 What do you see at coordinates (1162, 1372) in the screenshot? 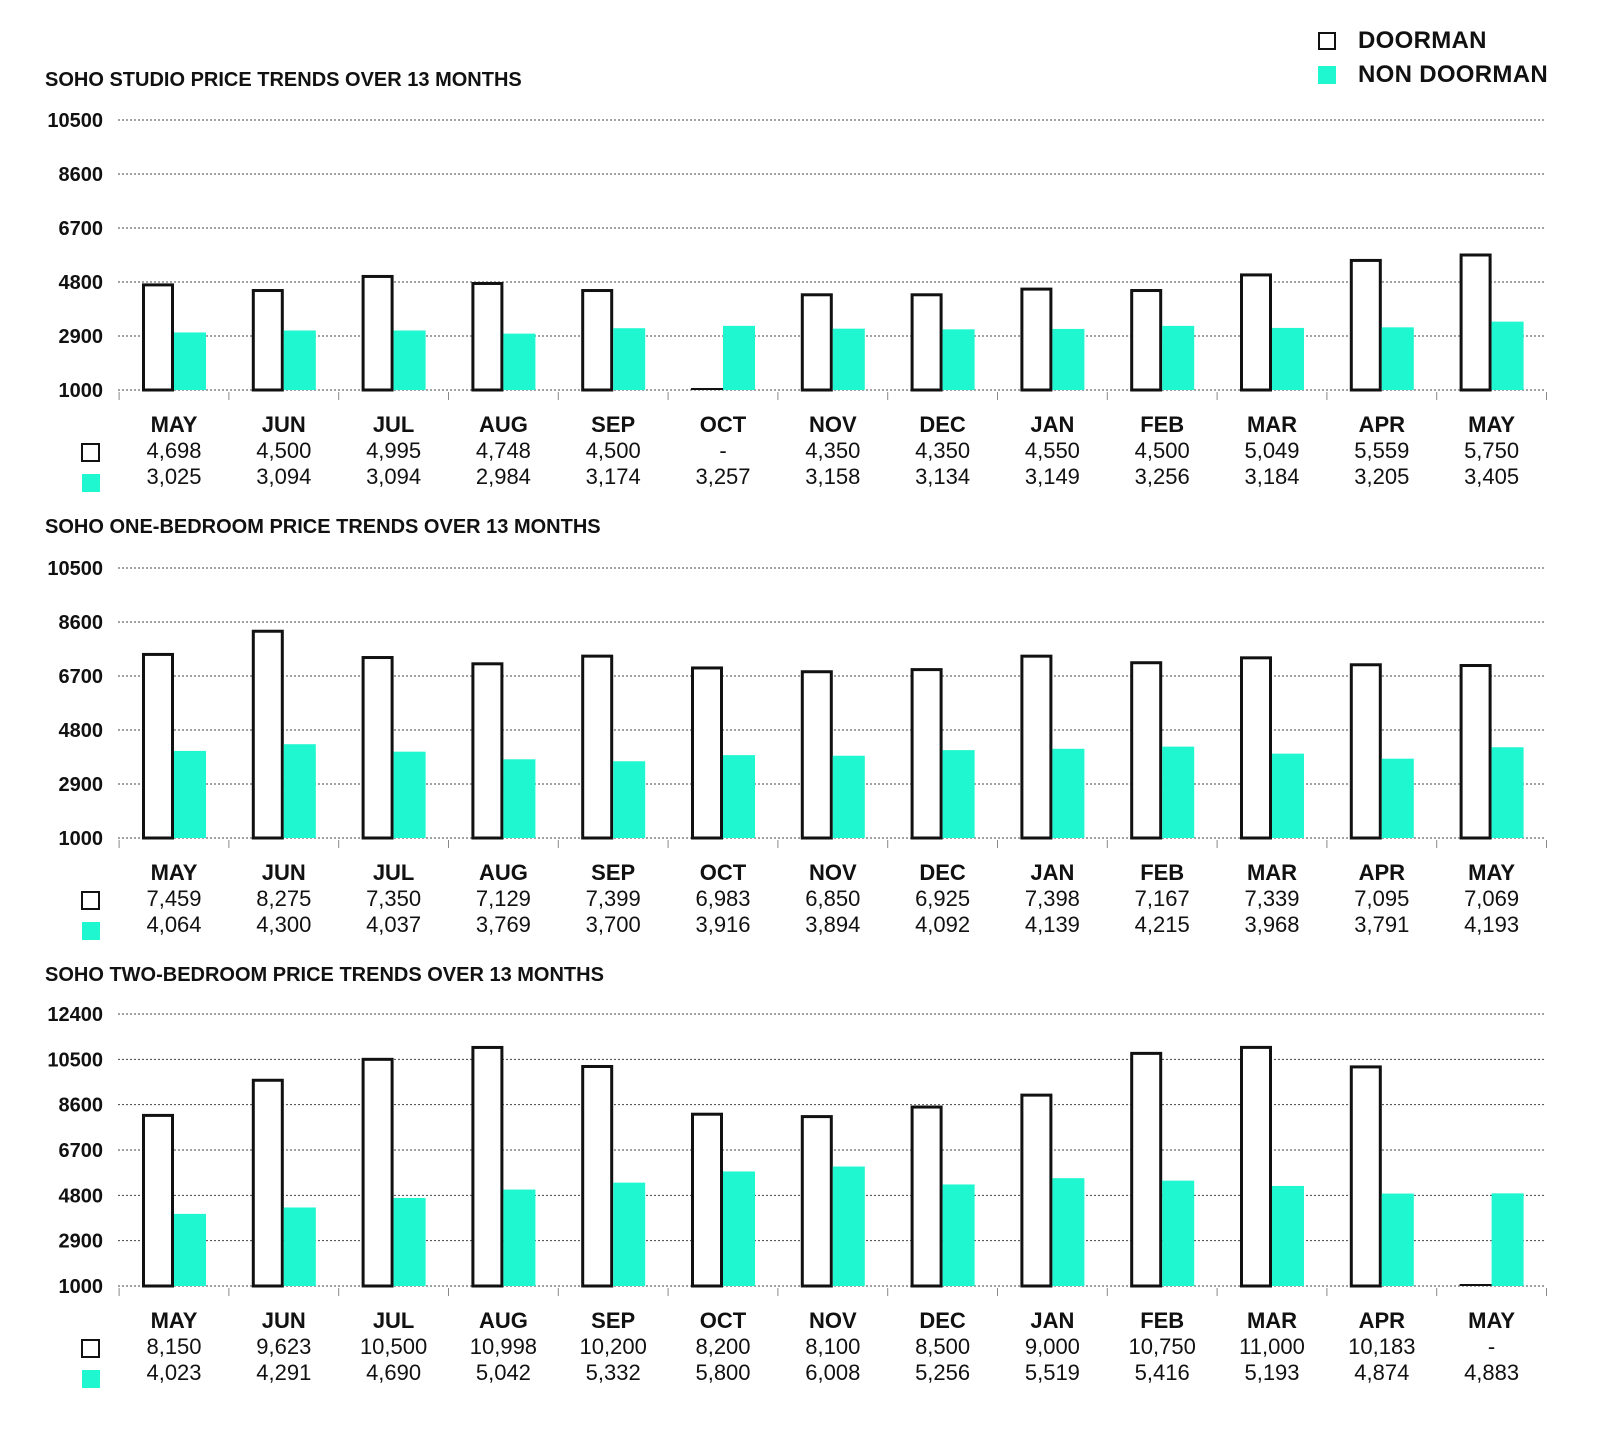
I see `non-doorman-value-label: 5,416` at bounding box center [1162, 1372].